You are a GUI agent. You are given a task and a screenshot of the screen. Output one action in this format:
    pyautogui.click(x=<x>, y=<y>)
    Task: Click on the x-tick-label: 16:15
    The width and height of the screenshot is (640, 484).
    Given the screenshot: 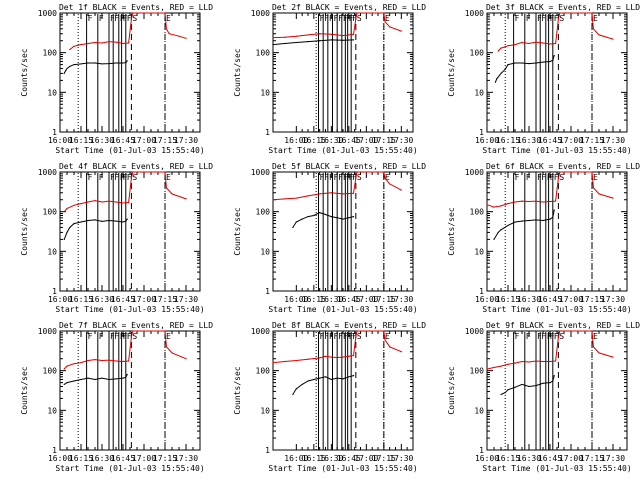 What is the action you would take?
    pyautogui.click(x=508, y=140)
    